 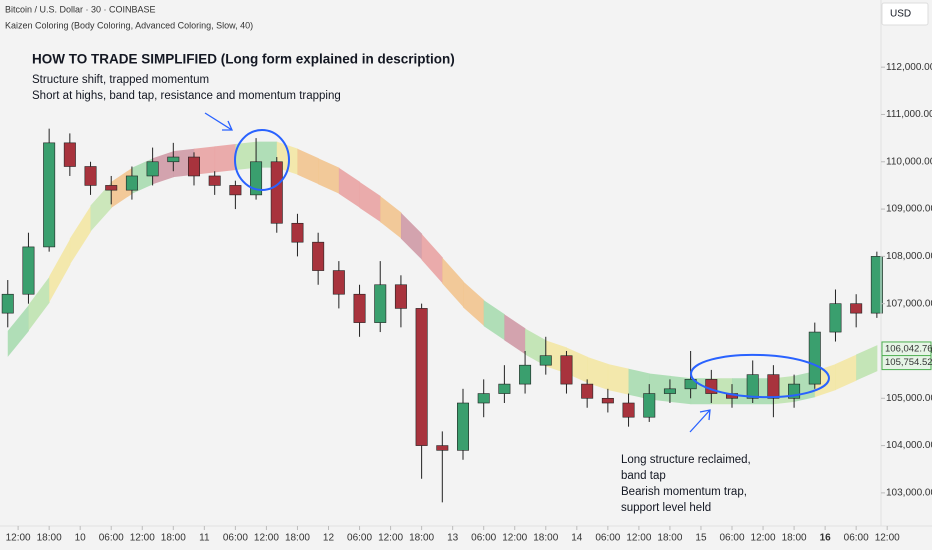 I want to click on price-label: 105,754.52, so click(x=908, y=362).